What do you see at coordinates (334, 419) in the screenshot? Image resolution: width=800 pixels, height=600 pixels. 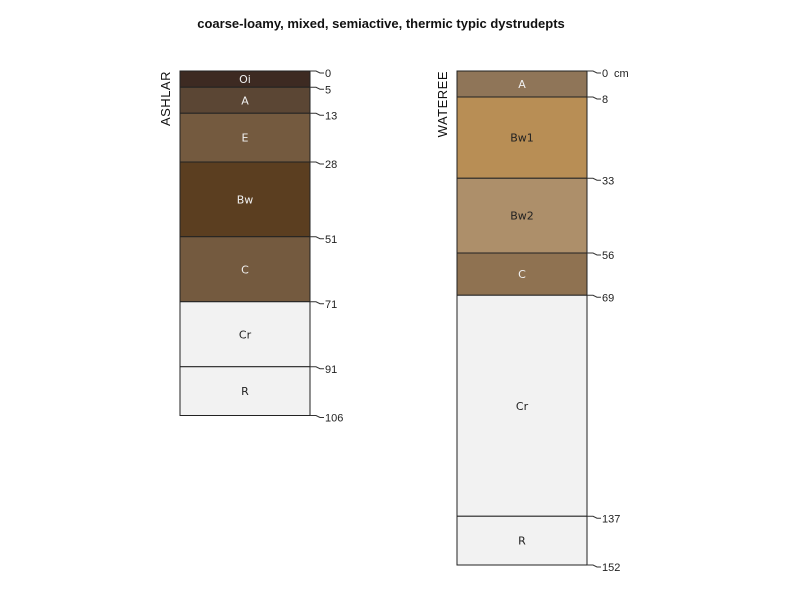 I see `depth-label: 106` at bounding box center [334, 419].